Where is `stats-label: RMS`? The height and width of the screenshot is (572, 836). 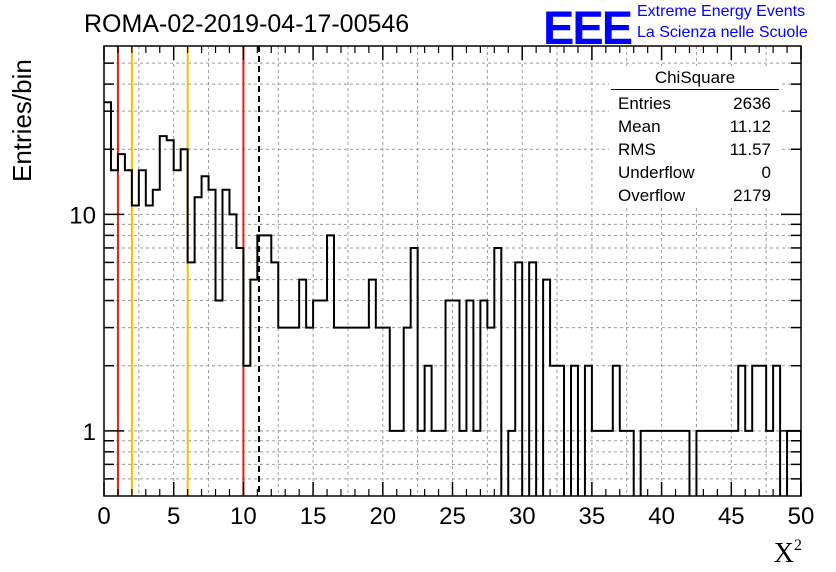 stats-label: RMS is located at coordinates (637, 149).